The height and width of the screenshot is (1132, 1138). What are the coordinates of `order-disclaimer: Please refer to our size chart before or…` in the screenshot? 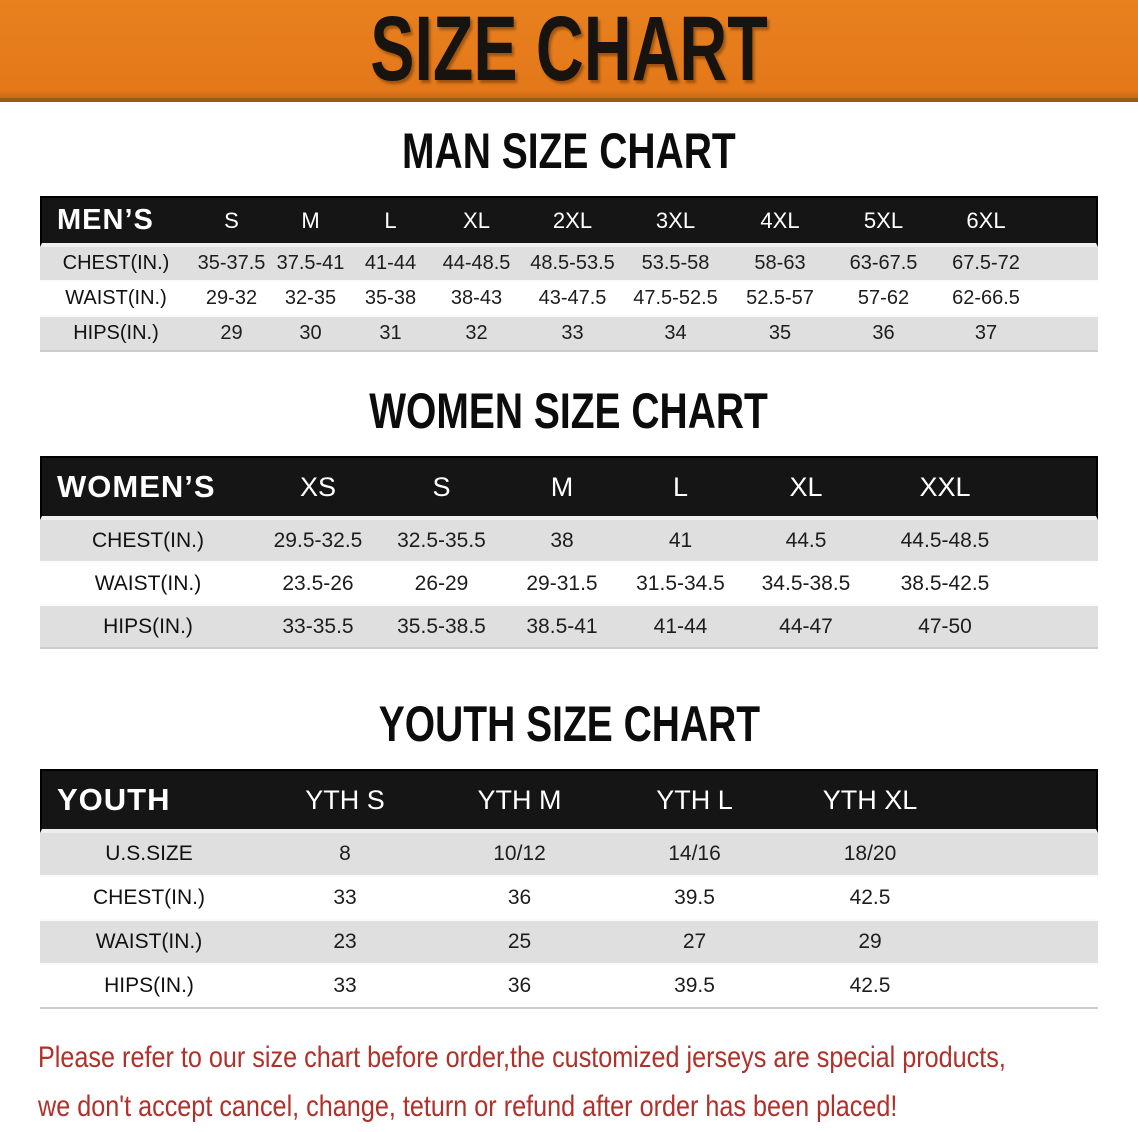 It's located at (522, 1082).